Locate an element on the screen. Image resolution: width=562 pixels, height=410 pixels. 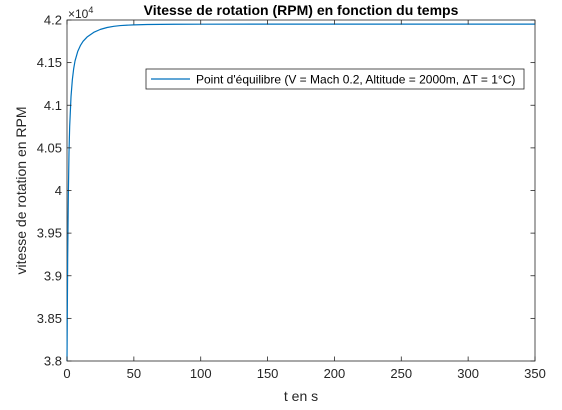
y-tick-label: 4.05 is located at coordinates (49, 147).